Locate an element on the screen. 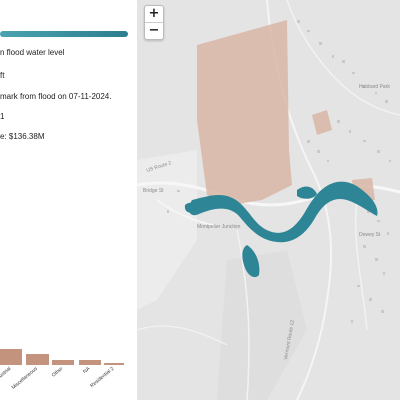 This screenshot has height=400, width=400. map-label-dewey: Dewey St is located at coordinates (370, 235).